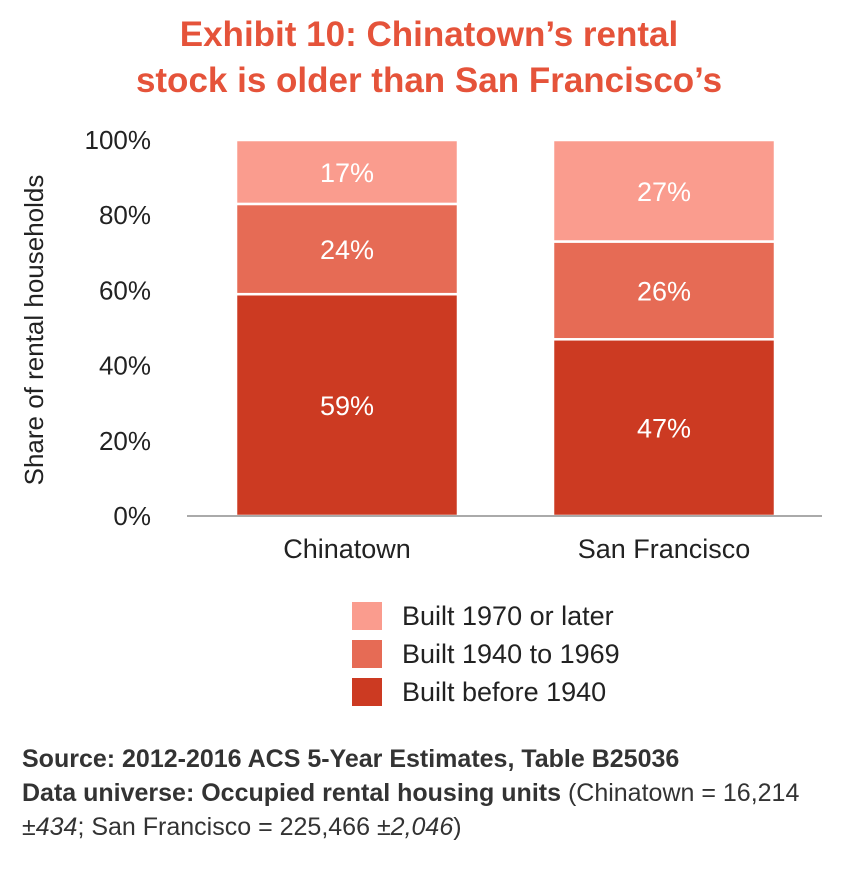  What do you see at coordinates (125, 366) in the screenshot?
I see `y-tick-label: 40%` at bounding box center [125, 366].